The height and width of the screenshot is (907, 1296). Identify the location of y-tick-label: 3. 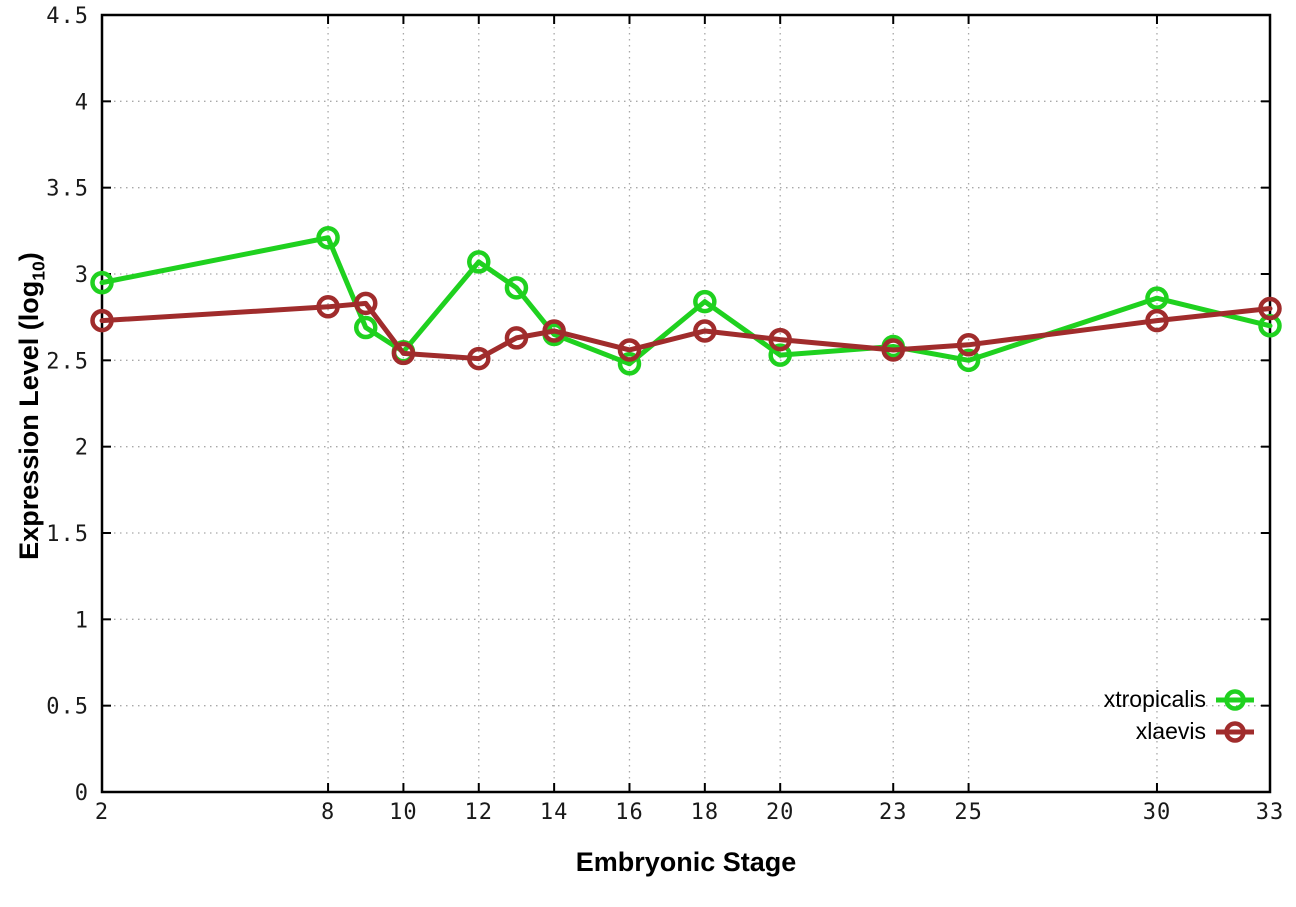
(82, 275).